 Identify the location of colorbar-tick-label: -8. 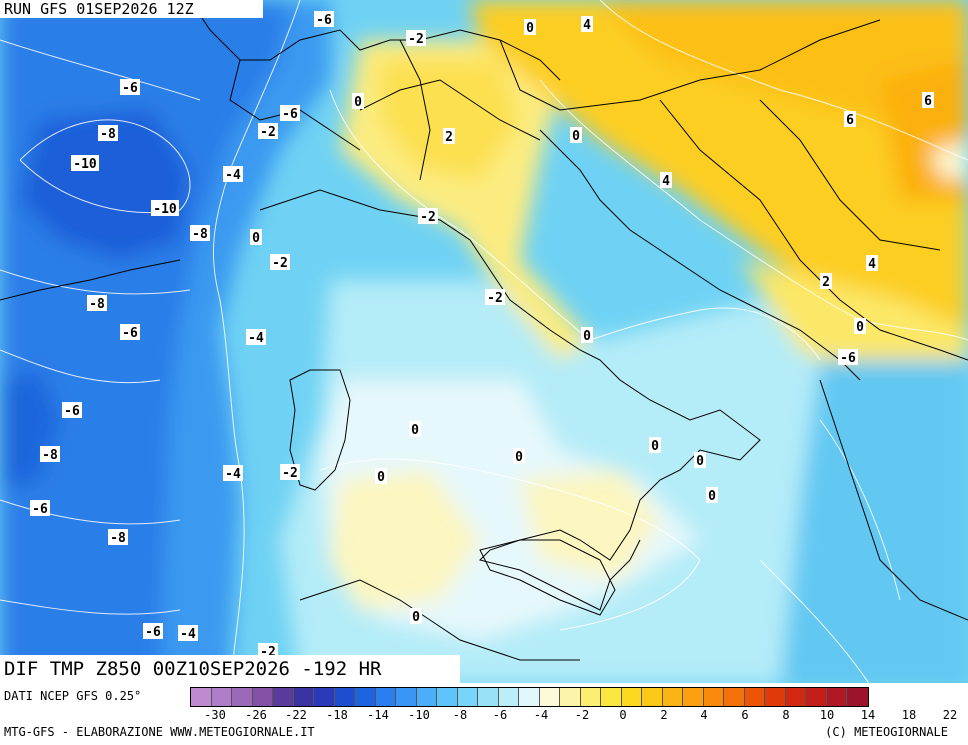
(460, 715).